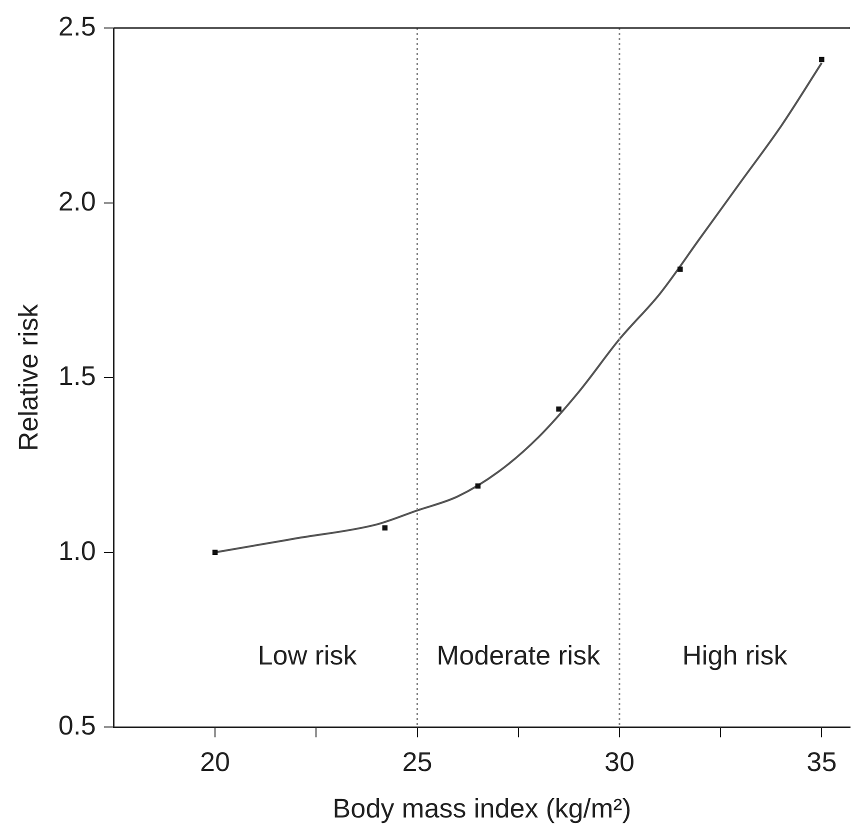 Image resolution: width=856 pixels, height=835 pixels. I want to click on y-axis-title: Relative risk, so click(29, 378).